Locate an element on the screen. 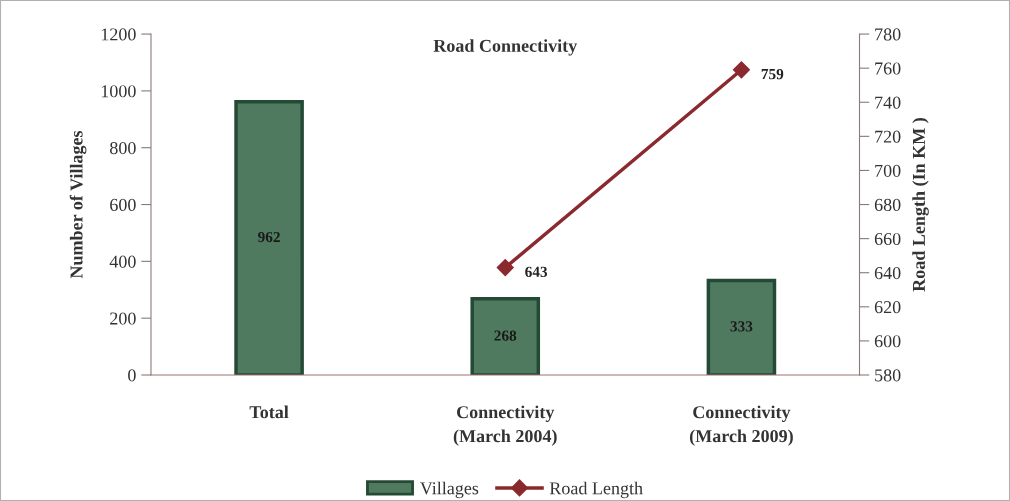 The height and width of the screenshot is (501, 1010). y2-axis-title: Road Length (In KM ) is located at coordinates (920, 205).